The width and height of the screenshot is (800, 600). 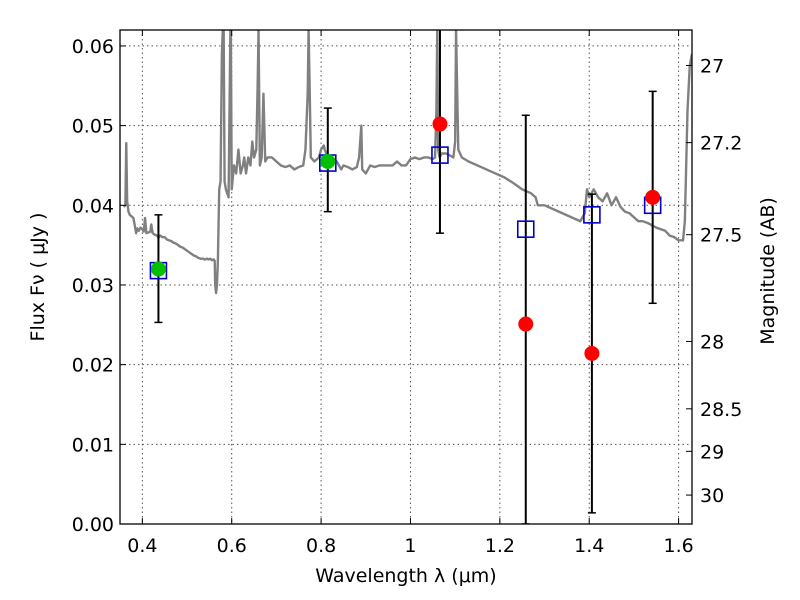 What do you see at coordinates (721, 236) in the screenshot?
I see `mag-tick-label: 27.5` at bounding box center [721, 236].